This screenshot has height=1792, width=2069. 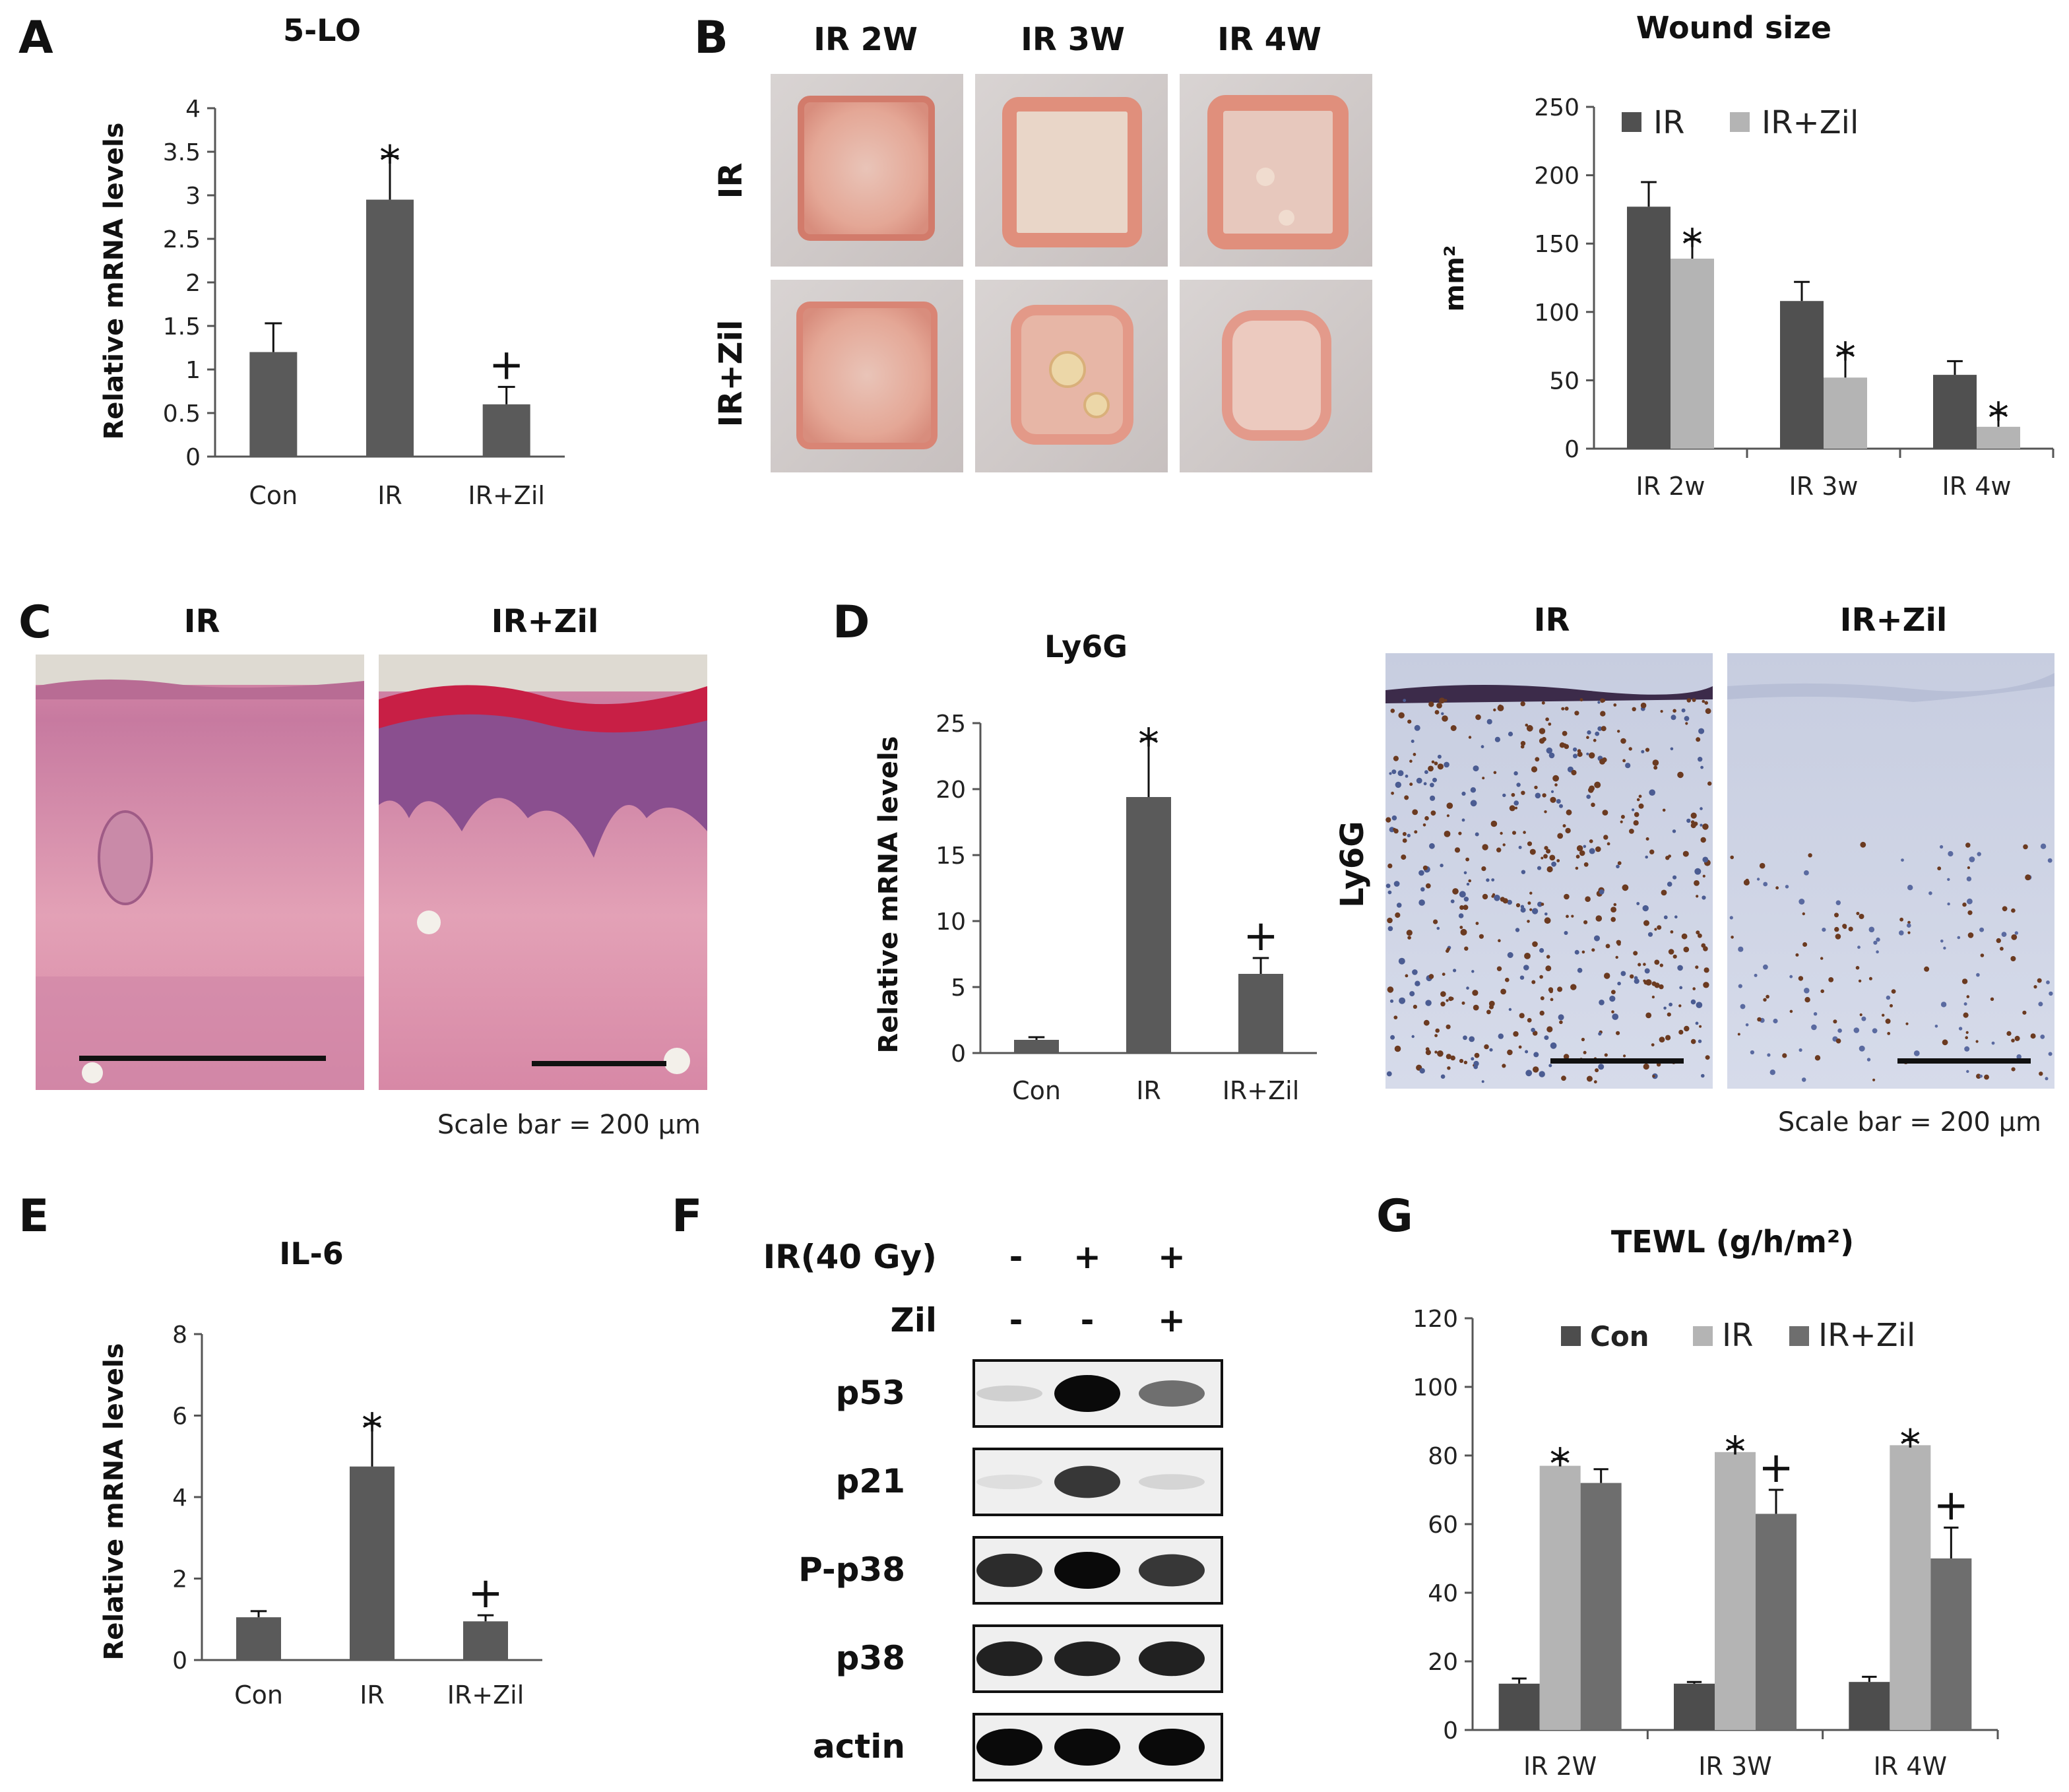 I want to click on chart-a: 0 0.5 1 1.5 2 2.5 3 3.5 4 Con IR * IR+Zil +, so click(x=364, y=303).